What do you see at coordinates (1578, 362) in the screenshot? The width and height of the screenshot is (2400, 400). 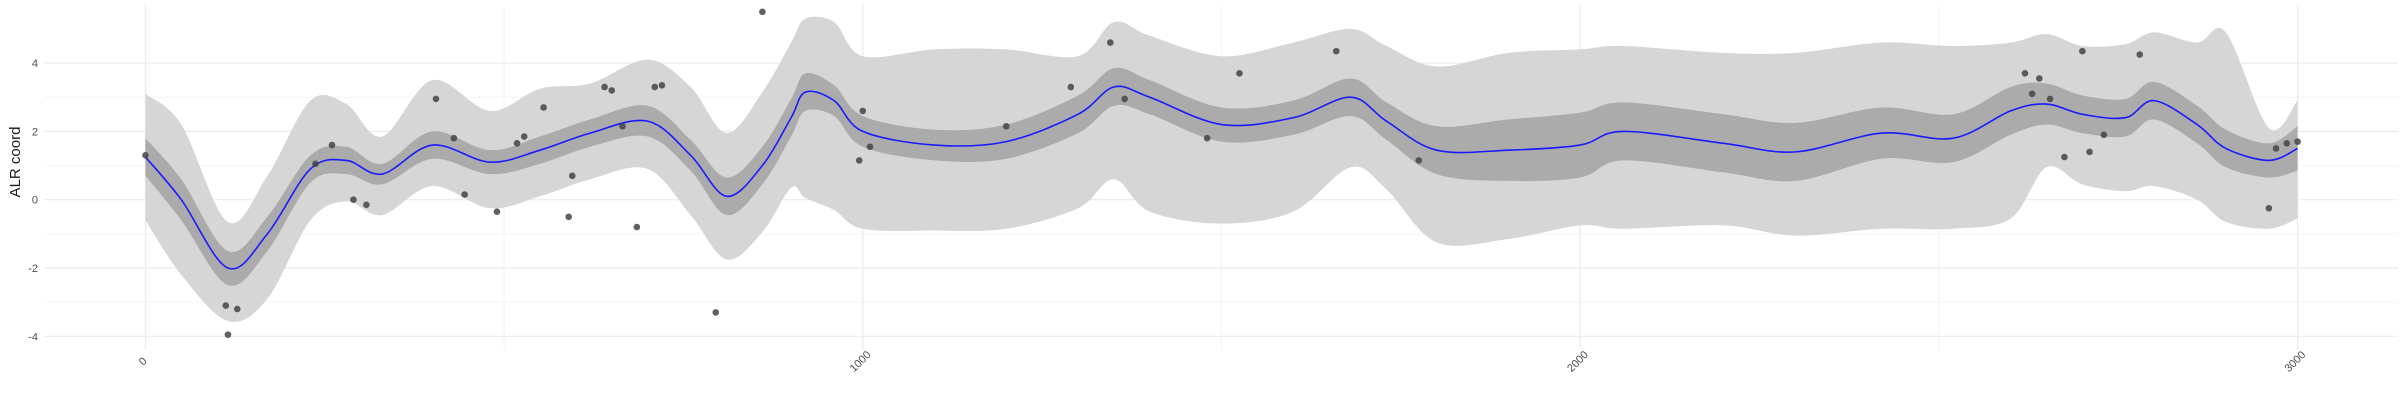 I see `x-tick-label: 2000` at bounding box center [1578, 362].